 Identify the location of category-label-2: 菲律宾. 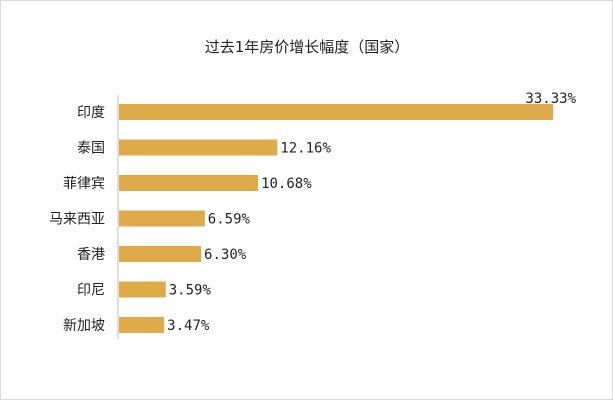
(84, 184).